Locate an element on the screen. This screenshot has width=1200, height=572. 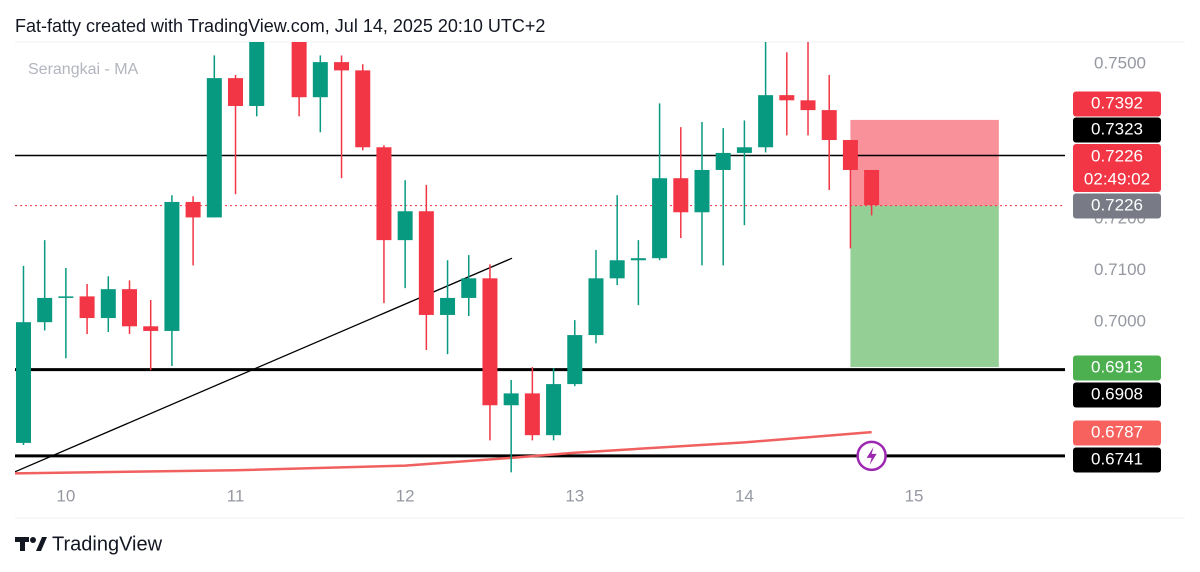
ma-label: 0.6787 is located at coordinates (1117, 431).